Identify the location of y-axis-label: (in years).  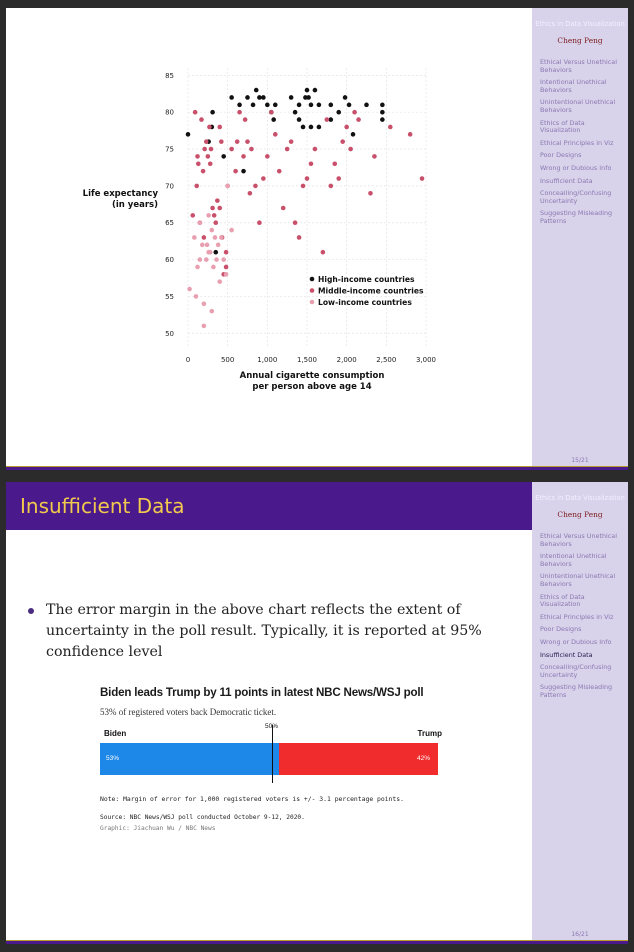
(135, 205).